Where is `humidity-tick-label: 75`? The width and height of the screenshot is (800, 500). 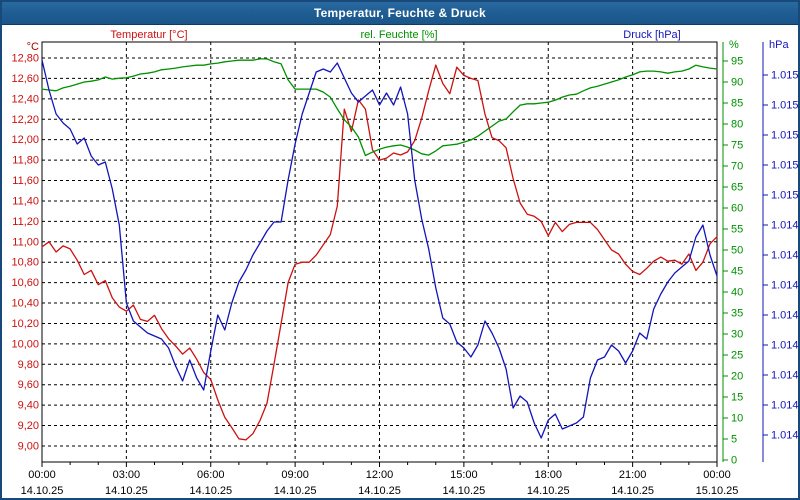
humidity-tick-label: 75 is located at coordinates (737, 146).